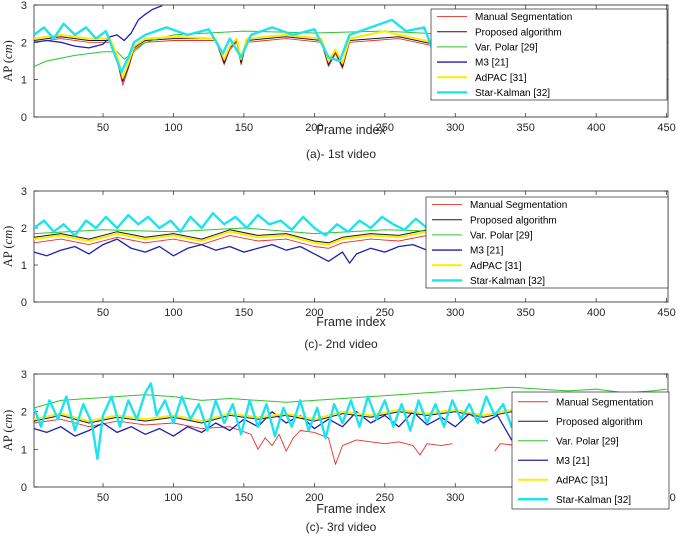 The image size is (677, 539). I want to click on panel-caption: (a)- 1st video, so click(341, 154).